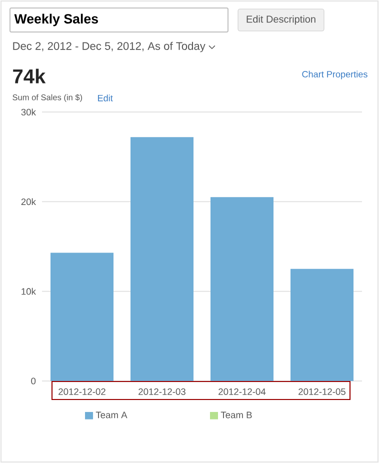 The image size is (379, 463). I want to click on y-tick-label: 30k, so click(28, 112).